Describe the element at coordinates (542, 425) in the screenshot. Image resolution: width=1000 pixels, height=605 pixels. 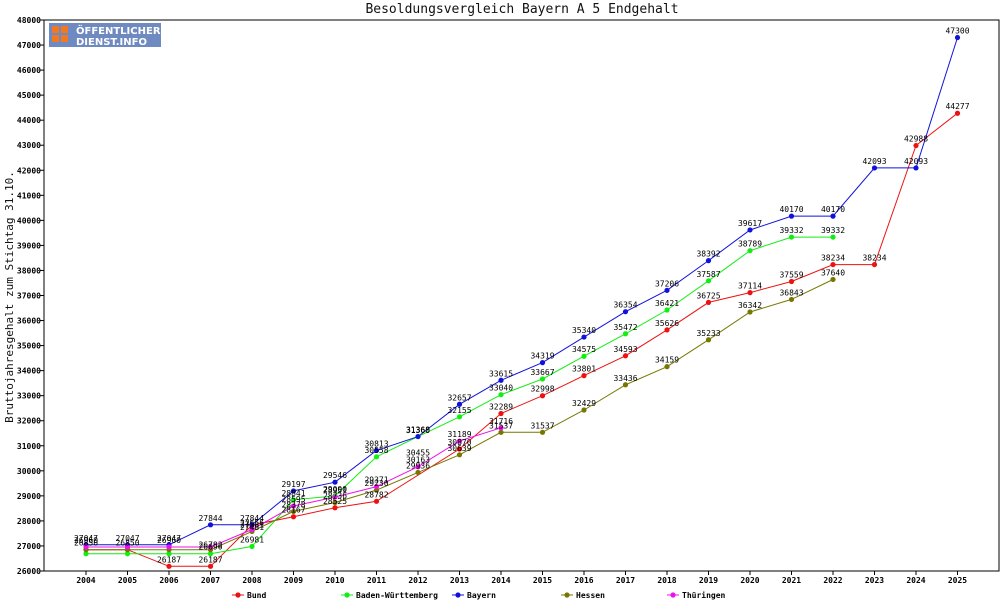
I see `data-label: 31537` at that location.